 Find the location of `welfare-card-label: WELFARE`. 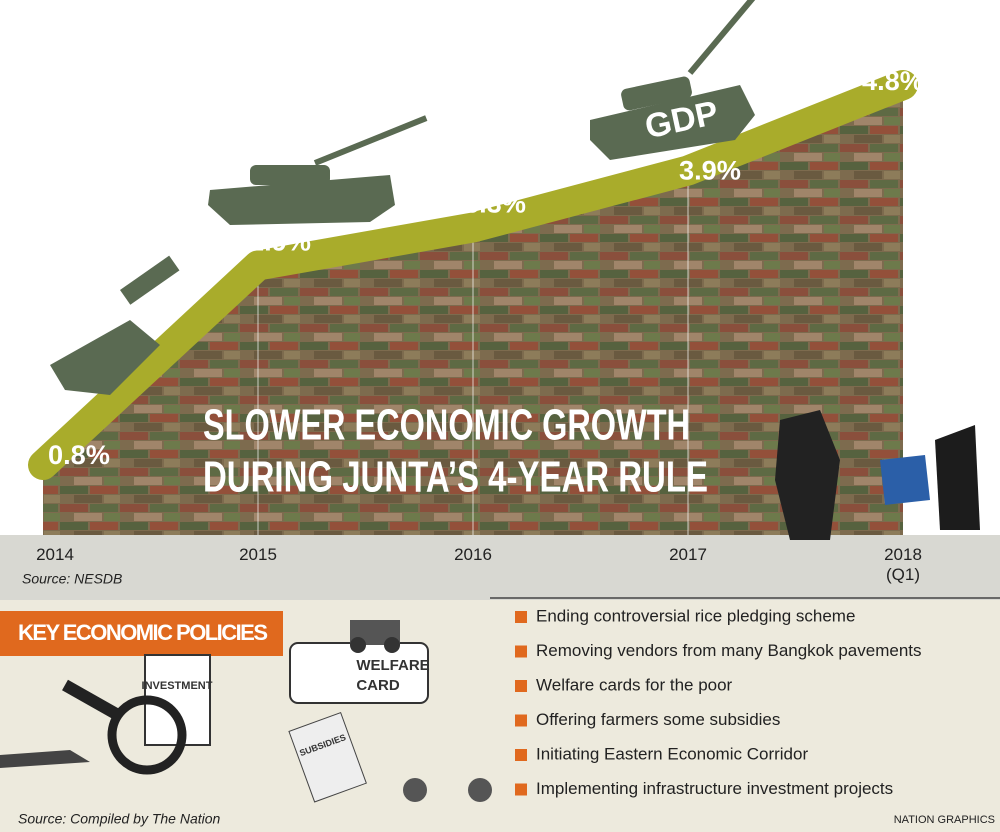

welfare-card-label: WELFARE is located at coordinates (392, 665).